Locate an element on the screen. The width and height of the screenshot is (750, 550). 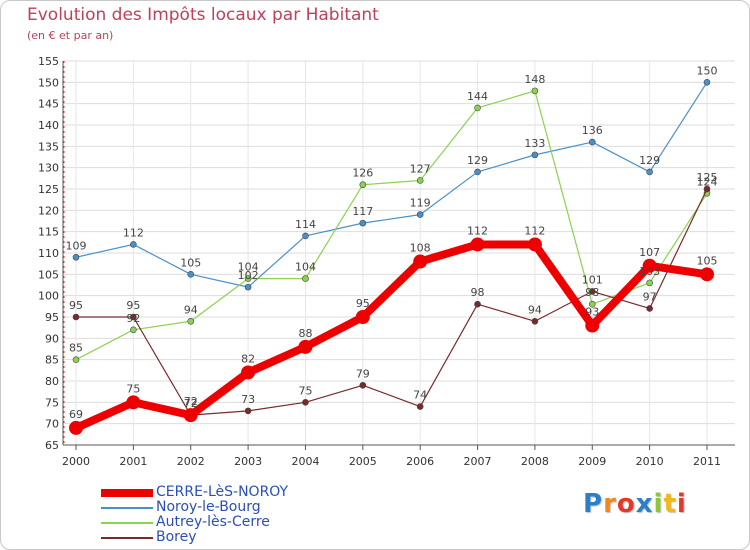
y-tick-label: 125 is located at coordinates (48, 189).